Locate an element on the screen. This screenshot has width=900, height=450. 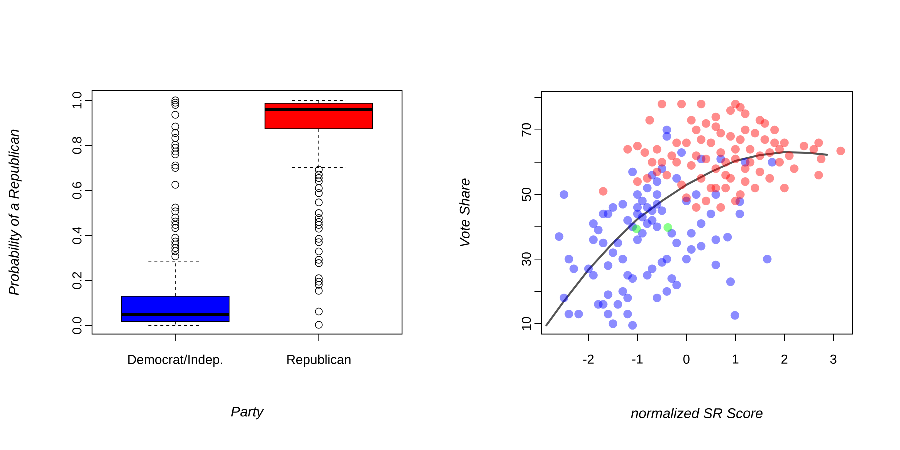
y-tick-label: 1.0 is located at coordinates (77, 100).